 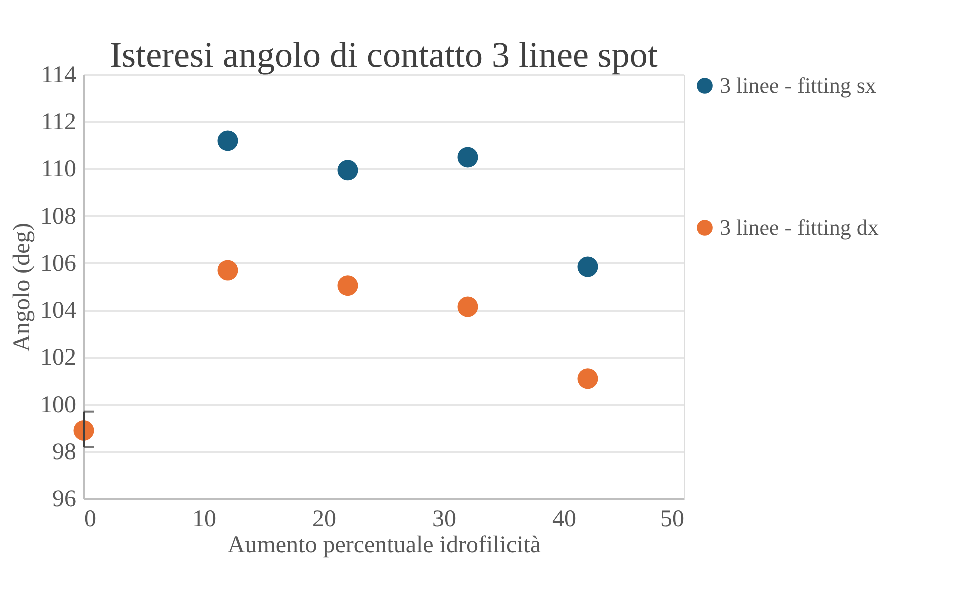 What do you see at coordinates (385, 545) in the screenshot?
I see `x-axis-title: Aumento percentuale idrofilicità` at bounding box center [385, 545].